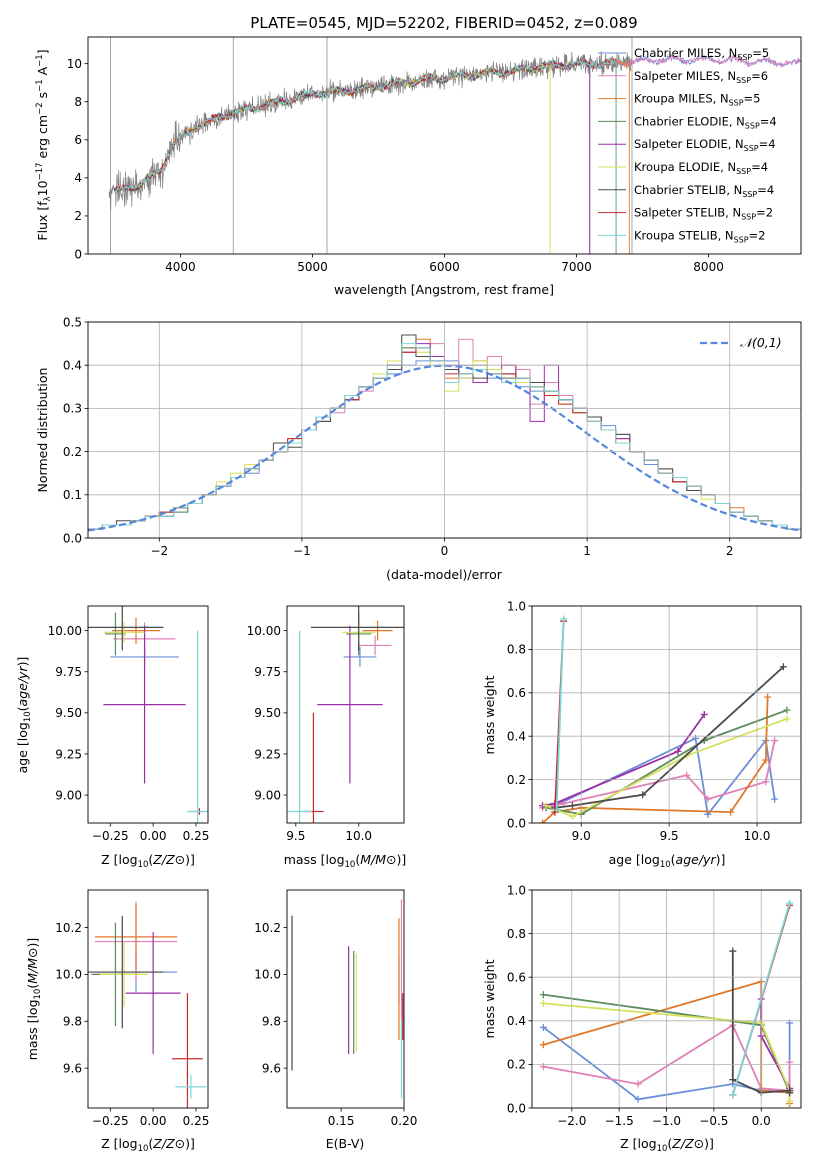 The width and height of the screenshot is (819, 1170). Describe the element at coordinates (701, 168) in the screenshot. I see `legend-label-kroupa-elodie: Kroupa ELODIE, NSSP=4` at that location.